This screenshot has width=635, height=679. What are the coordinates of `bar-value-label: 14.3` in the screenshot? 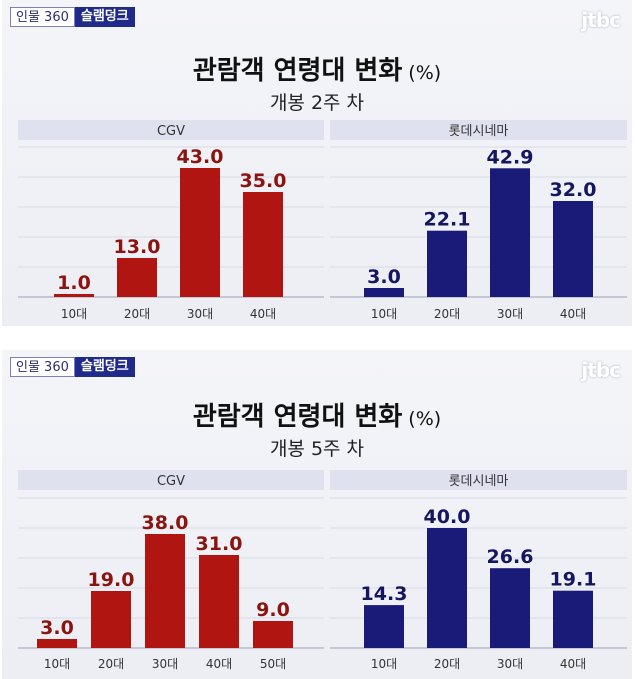 It's located at (384, 594).